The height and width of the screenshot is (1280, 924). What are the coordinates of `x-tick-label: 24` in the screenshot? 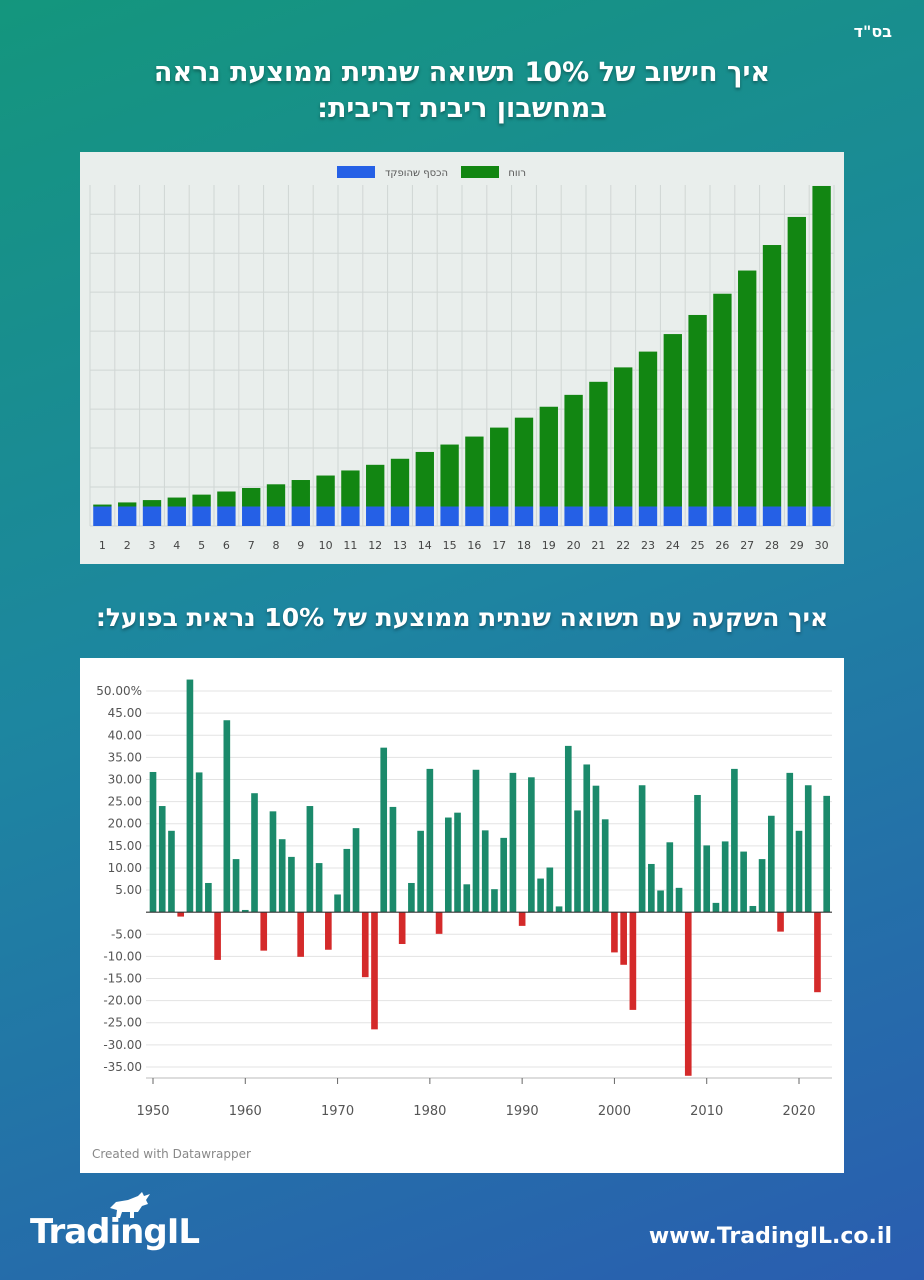 It's located at (673, 545).